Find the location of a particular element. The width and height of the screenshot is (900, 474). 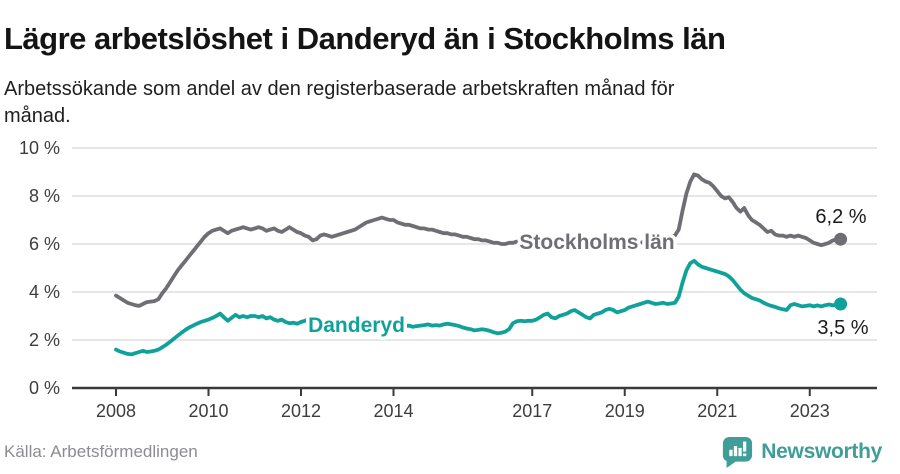

x-axis-tick-label: 2021 is located at coordinates (717, 411).